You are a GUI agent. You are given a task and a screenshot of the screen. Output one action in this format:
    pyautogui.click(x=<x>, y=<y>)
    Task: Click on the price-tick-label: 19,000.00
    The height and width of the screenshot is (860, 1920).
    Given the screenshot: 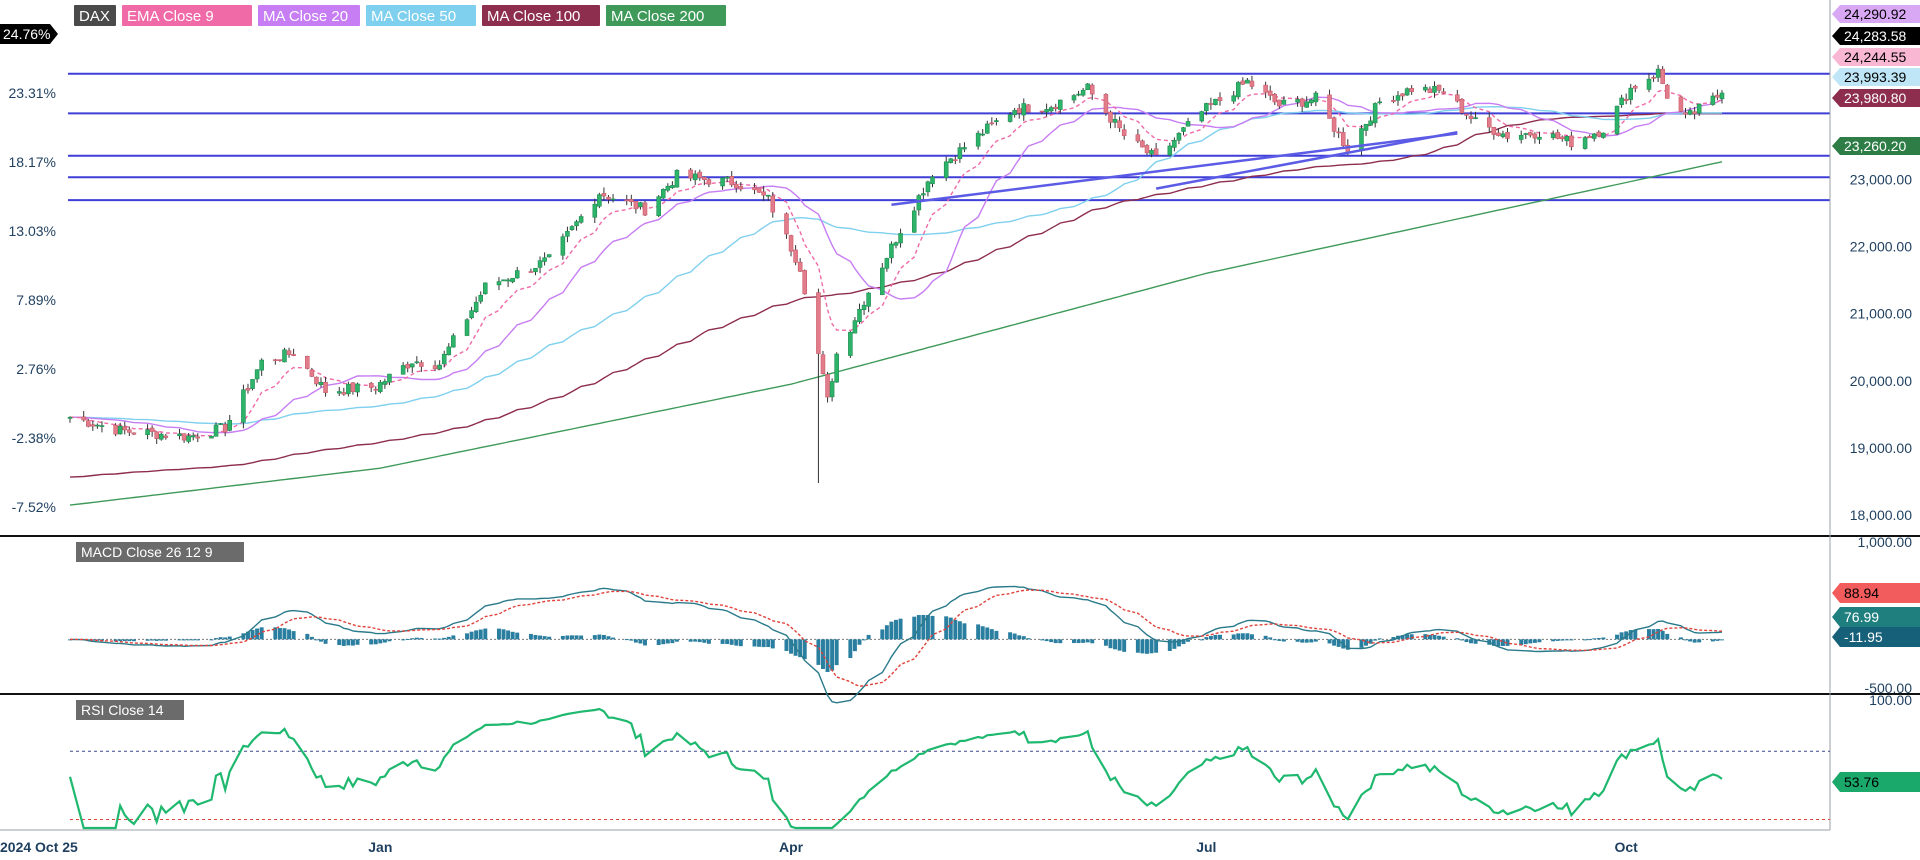 What is the action you would take?
    pyautogui.click(x=1881, y=448)
    